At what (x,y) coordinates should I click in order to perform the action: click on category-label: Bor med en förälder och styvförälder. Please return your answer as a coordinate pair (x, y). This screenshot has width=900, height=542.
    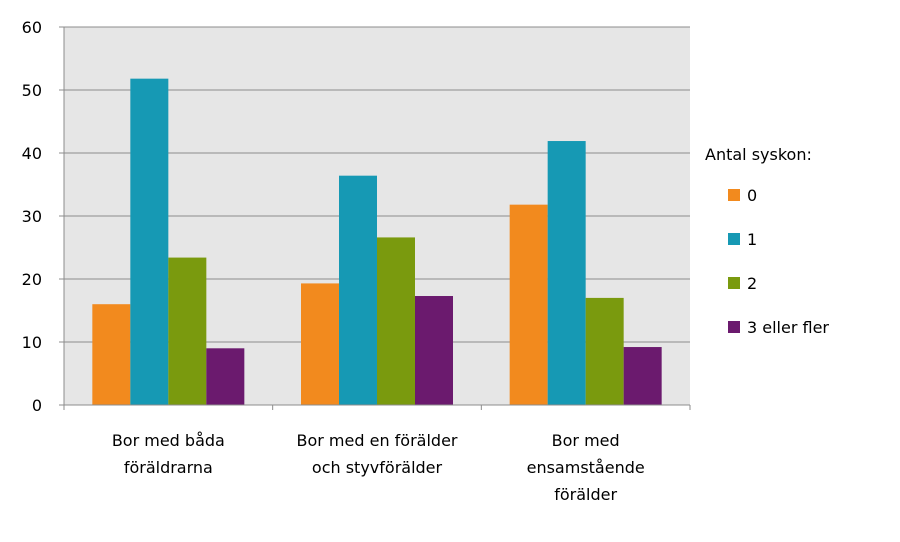
    Looking at the image, I should click on (377, 454).